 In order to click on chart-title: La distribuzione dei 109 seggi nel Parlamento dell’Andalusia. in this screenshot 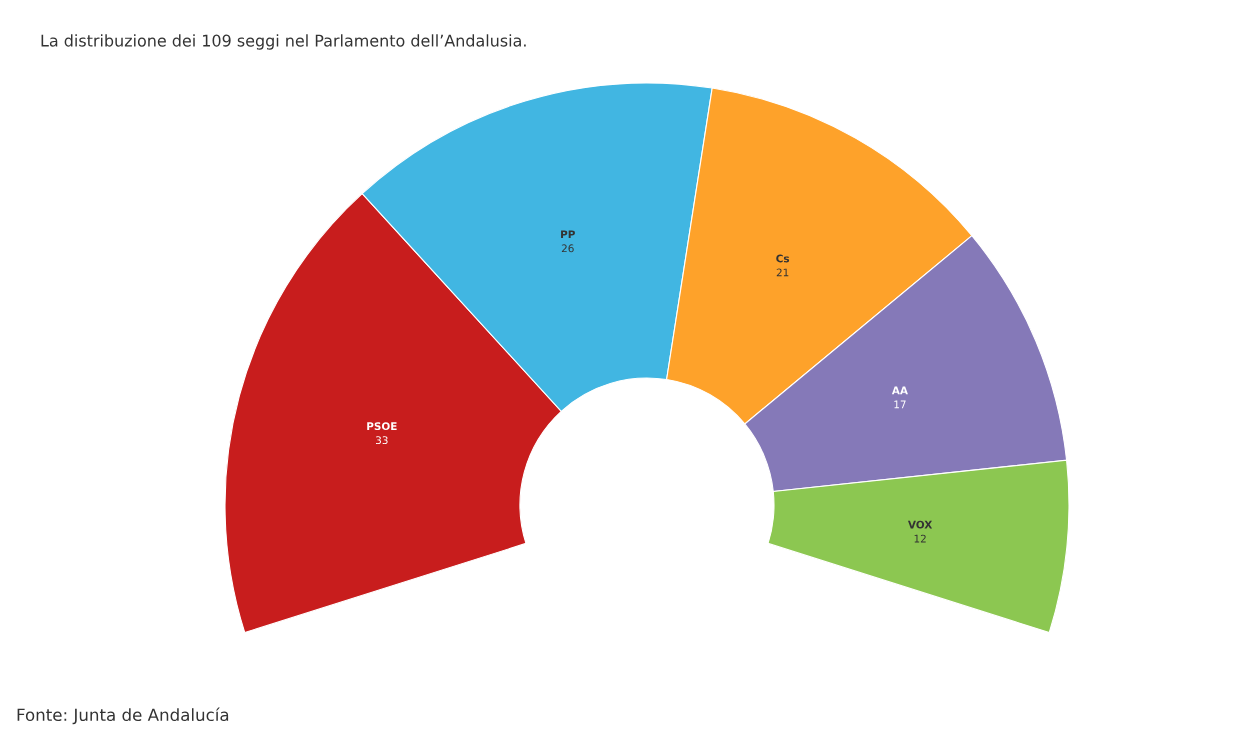, I will do `click(283, 42)`.